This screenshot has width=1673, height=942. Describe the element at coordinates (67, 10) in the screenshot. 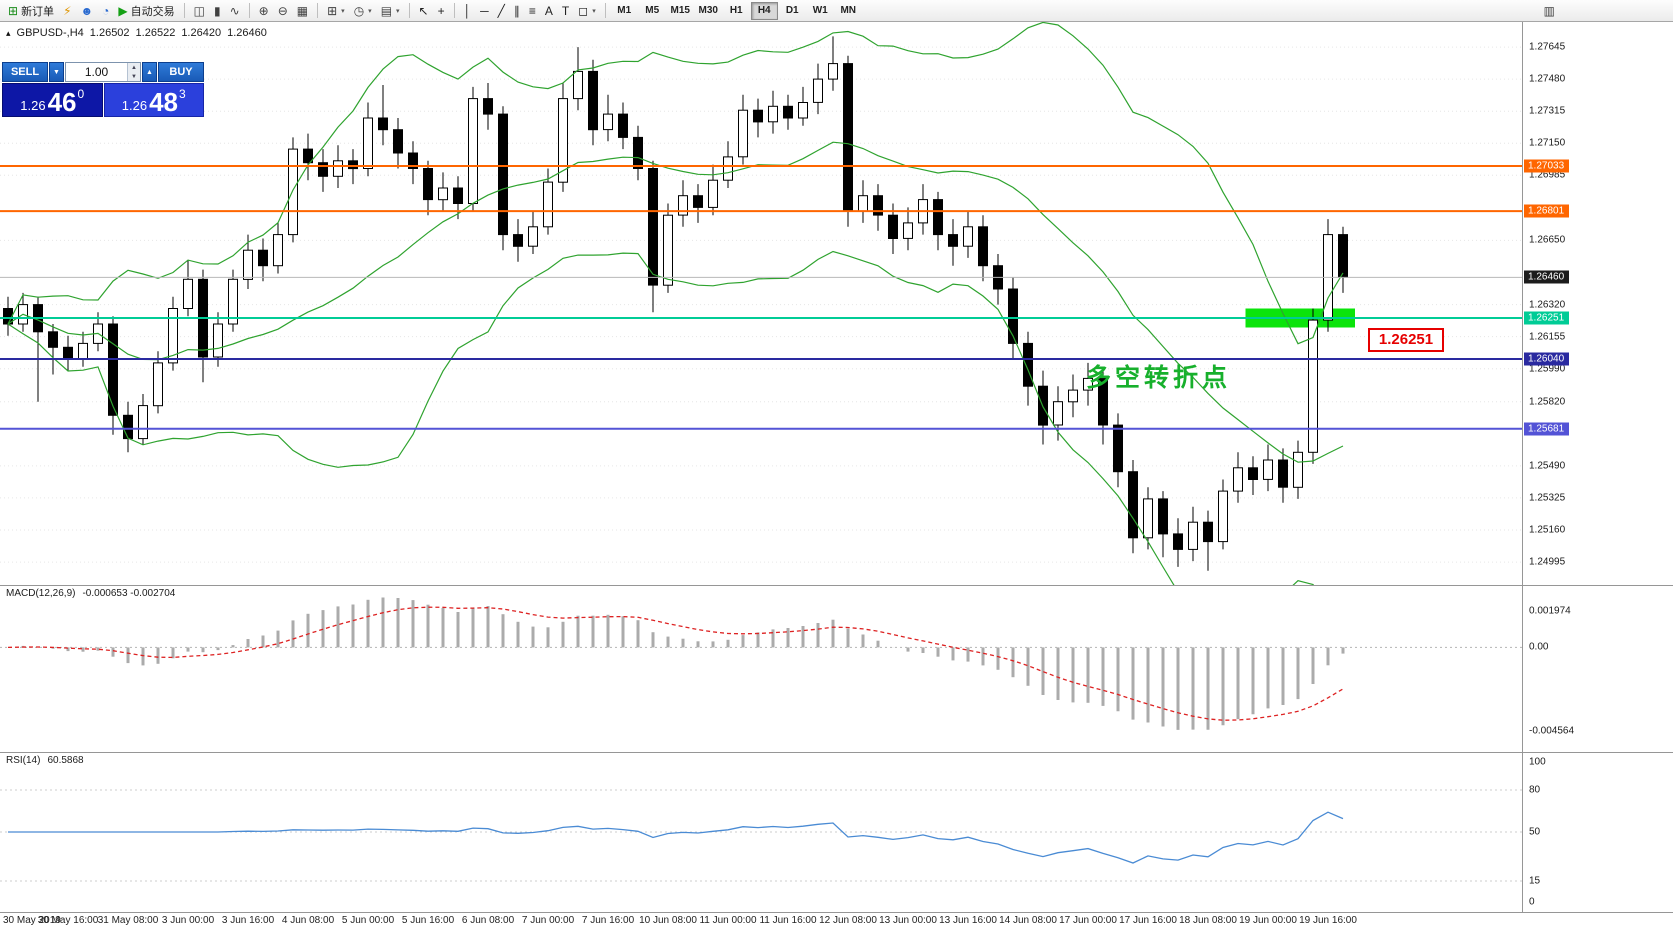

I see `mql5-signals-icon: ⚡` at that location.